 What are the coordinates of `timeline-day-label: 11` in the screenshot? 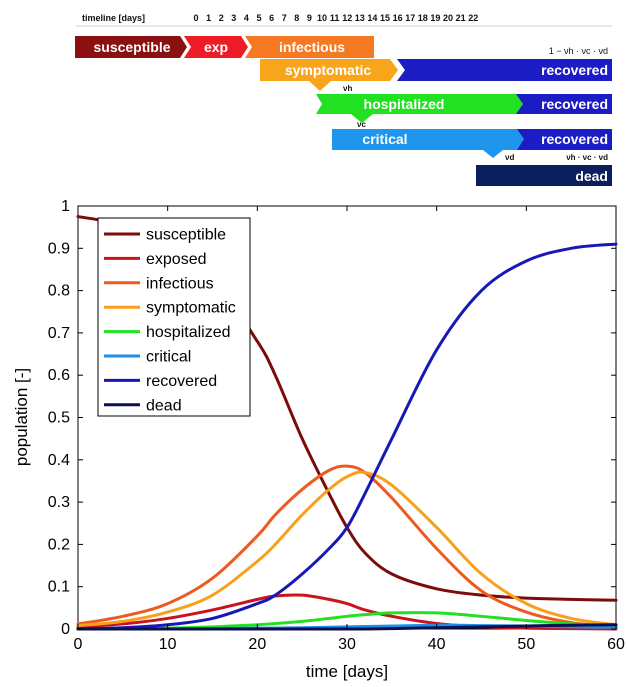 It's located at (335, 18).